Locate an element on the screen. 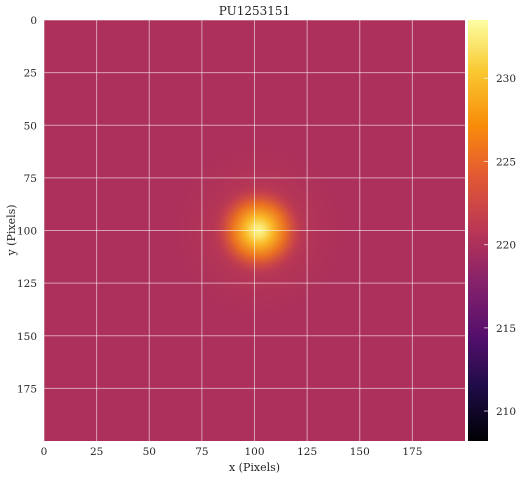 This screenshot has height=485, width=519. y-tick-label: 50 is located at coordinates (30, 126).